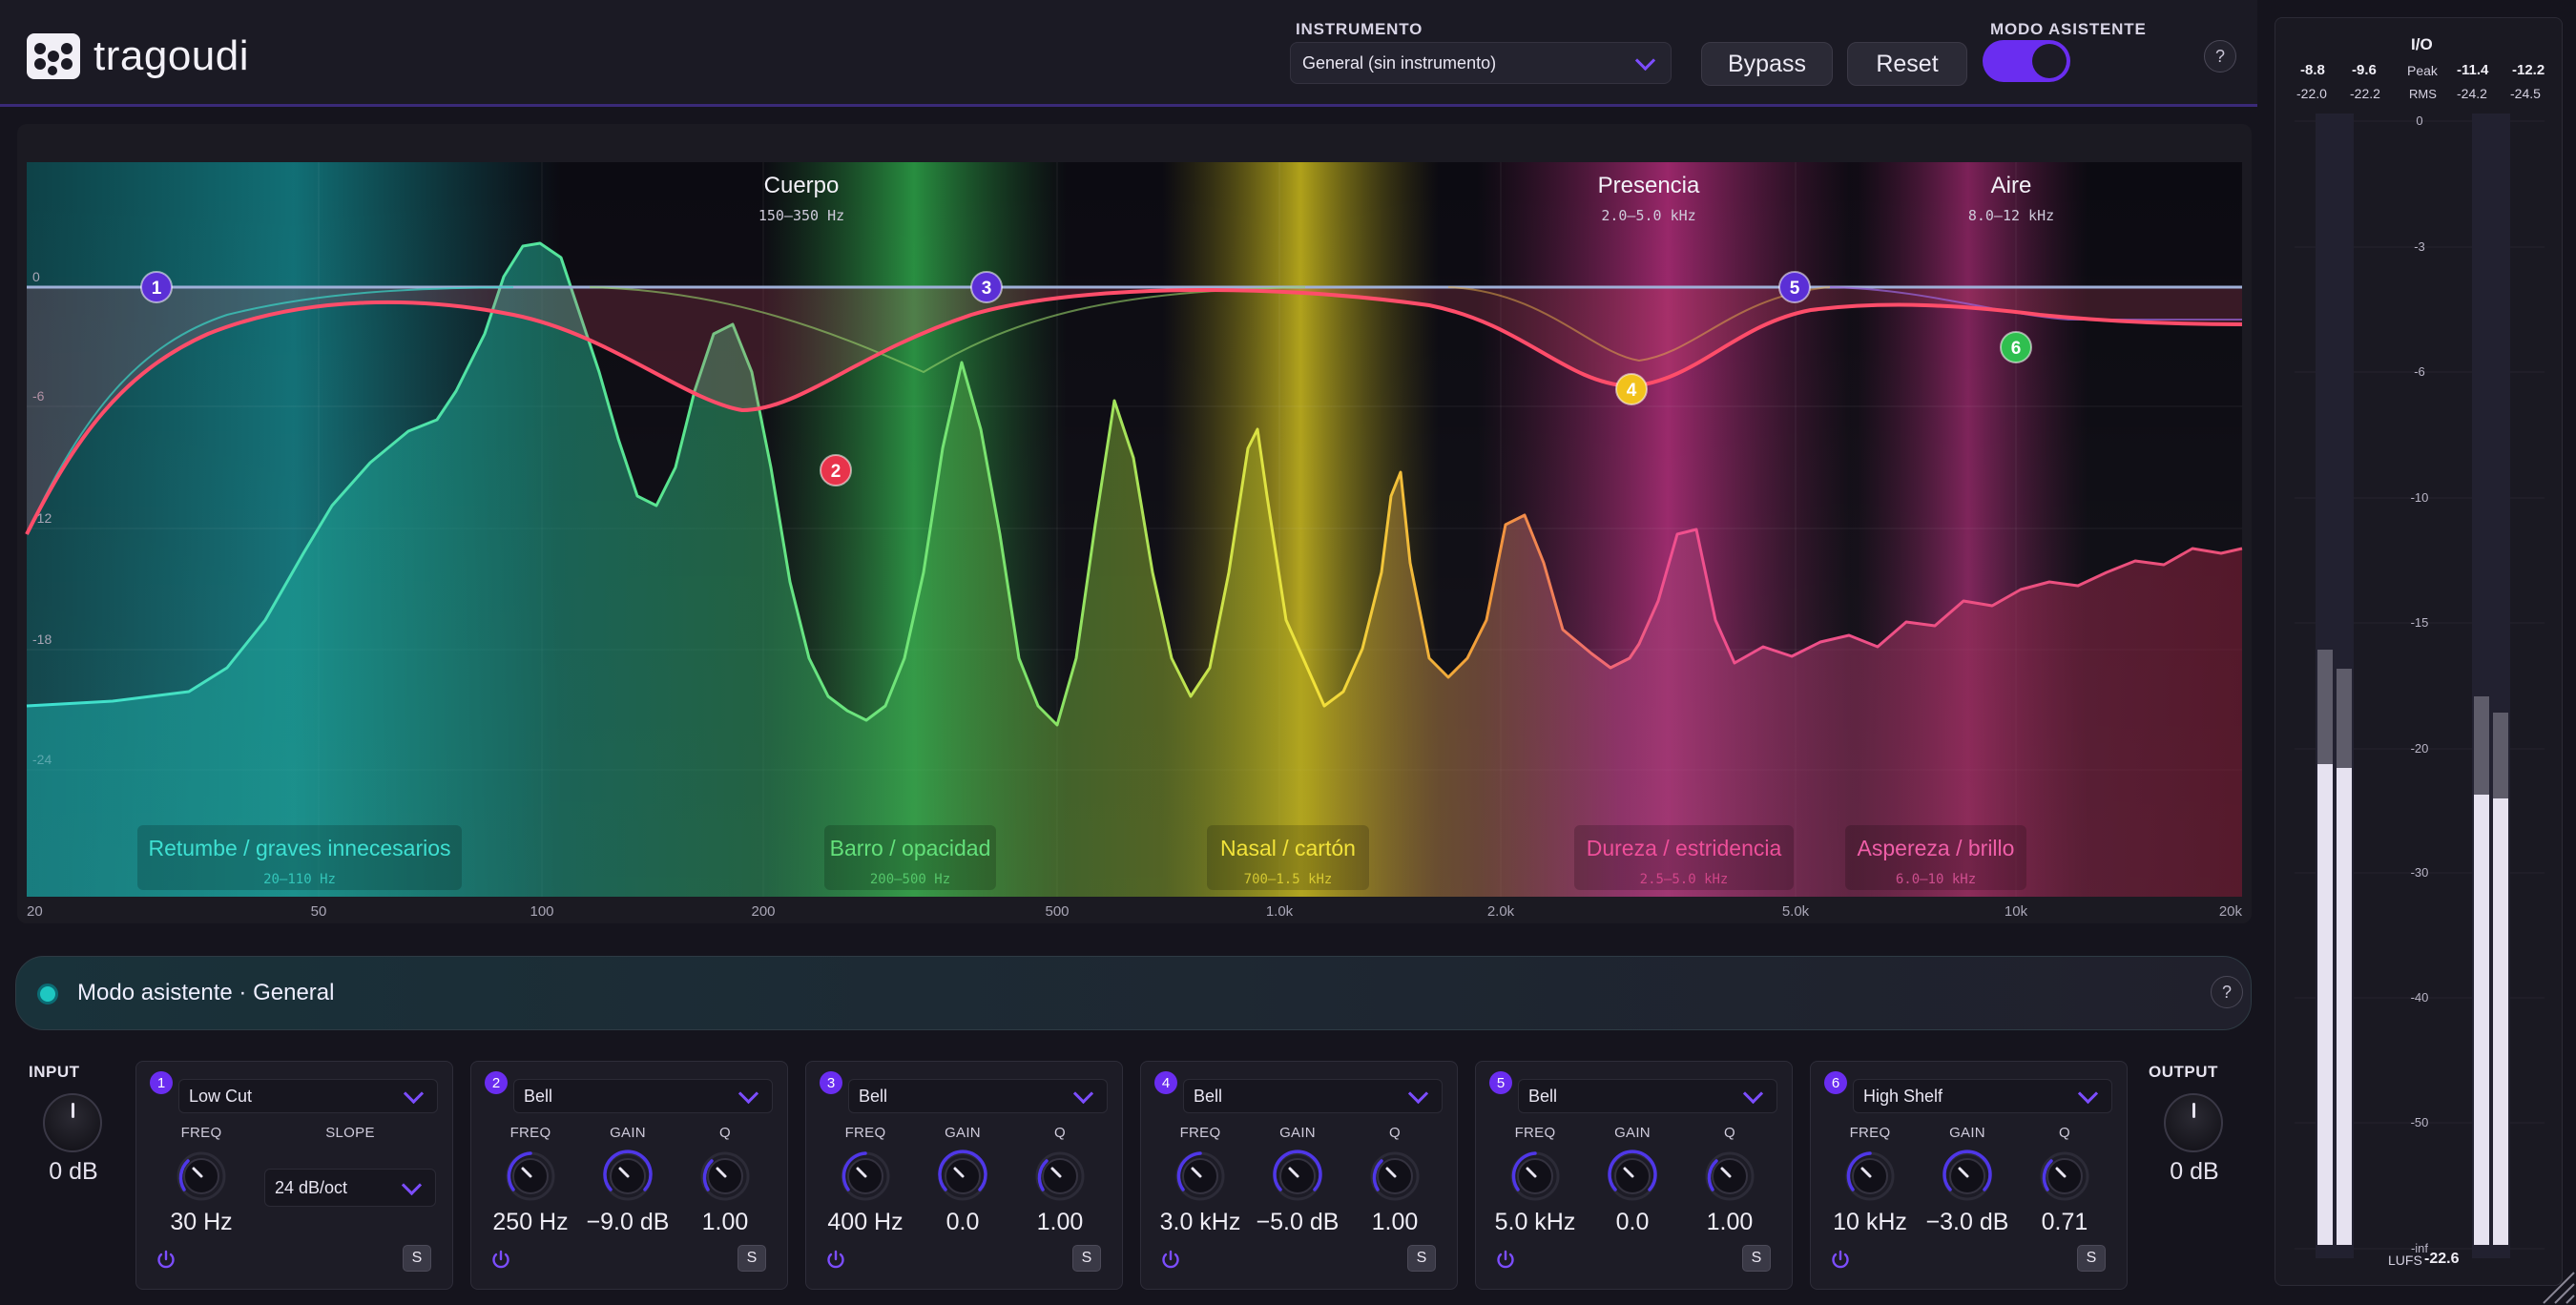 This screenshot has width=2576, height=1305. Describe the element at coordinates (270, 410) in the screenshot. I see `band1-curve` at that location.